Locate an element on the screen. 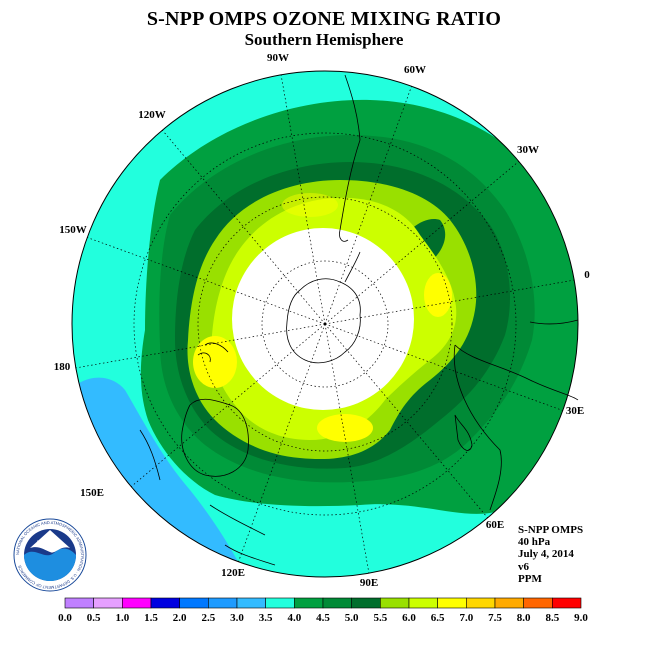 The image size is (648, 648). antarctic-peninsula is located at coordinates (352, 267).